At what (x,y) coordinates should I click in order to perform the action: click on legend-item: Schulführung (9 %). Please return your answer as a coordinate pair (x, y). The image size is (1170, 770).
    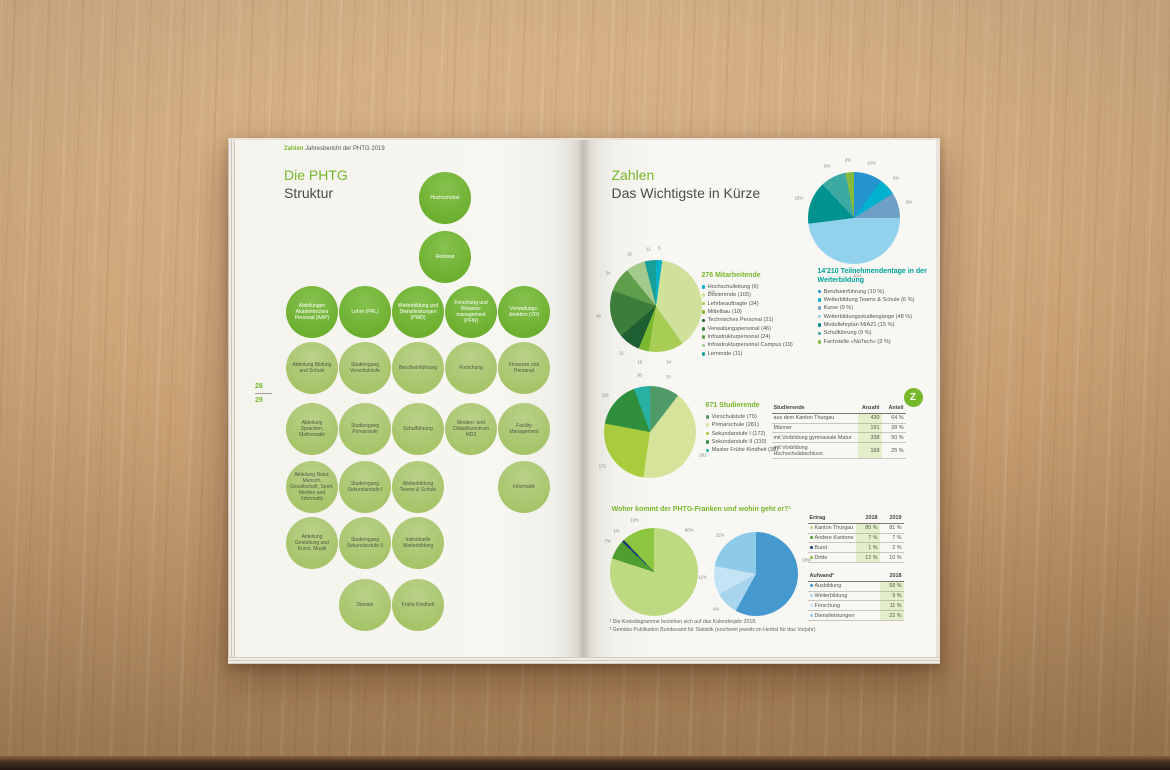
    Looking at the image, I should click on (873, 333).